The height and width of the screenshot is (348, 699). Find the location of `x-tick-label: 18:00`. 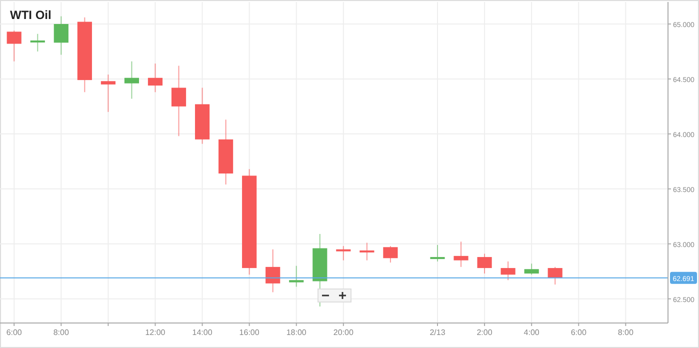

x-tick-label: 18:00 is located at coordinates (296, 332).